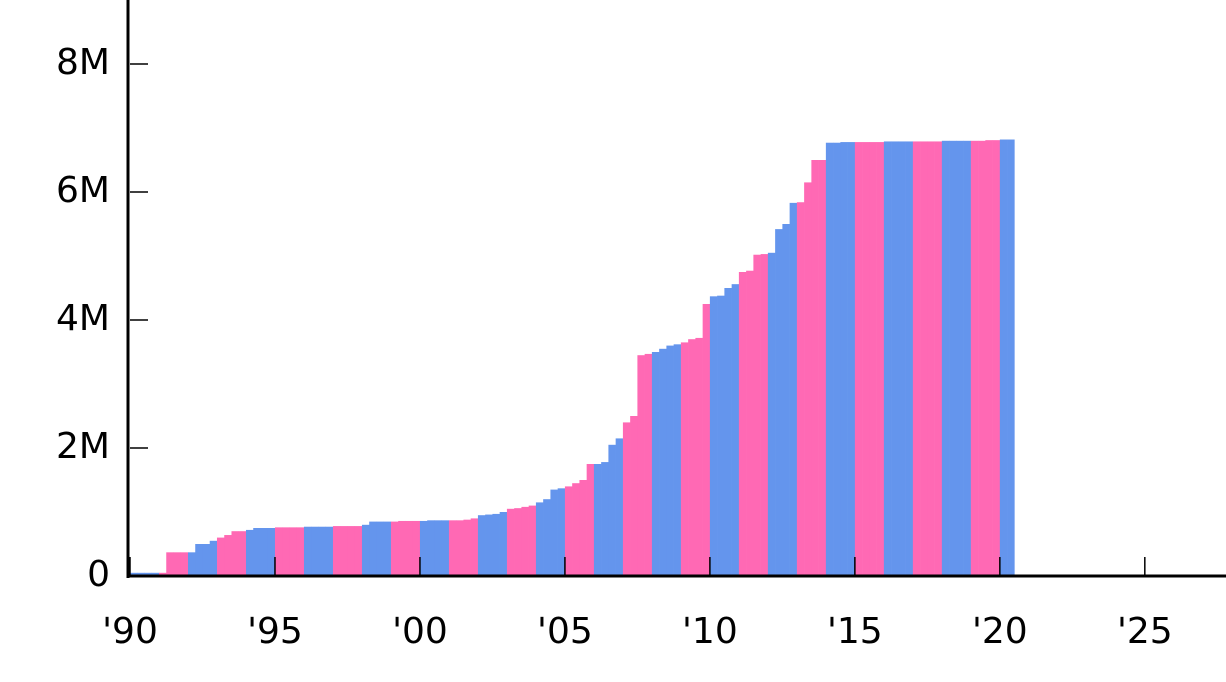 The height and width of the screenshot is (682, 1226). What do you see at coordinates (83, 446) in the screenshot?
I see `y-tick-label: 2M` at bounding box center [83, 446].